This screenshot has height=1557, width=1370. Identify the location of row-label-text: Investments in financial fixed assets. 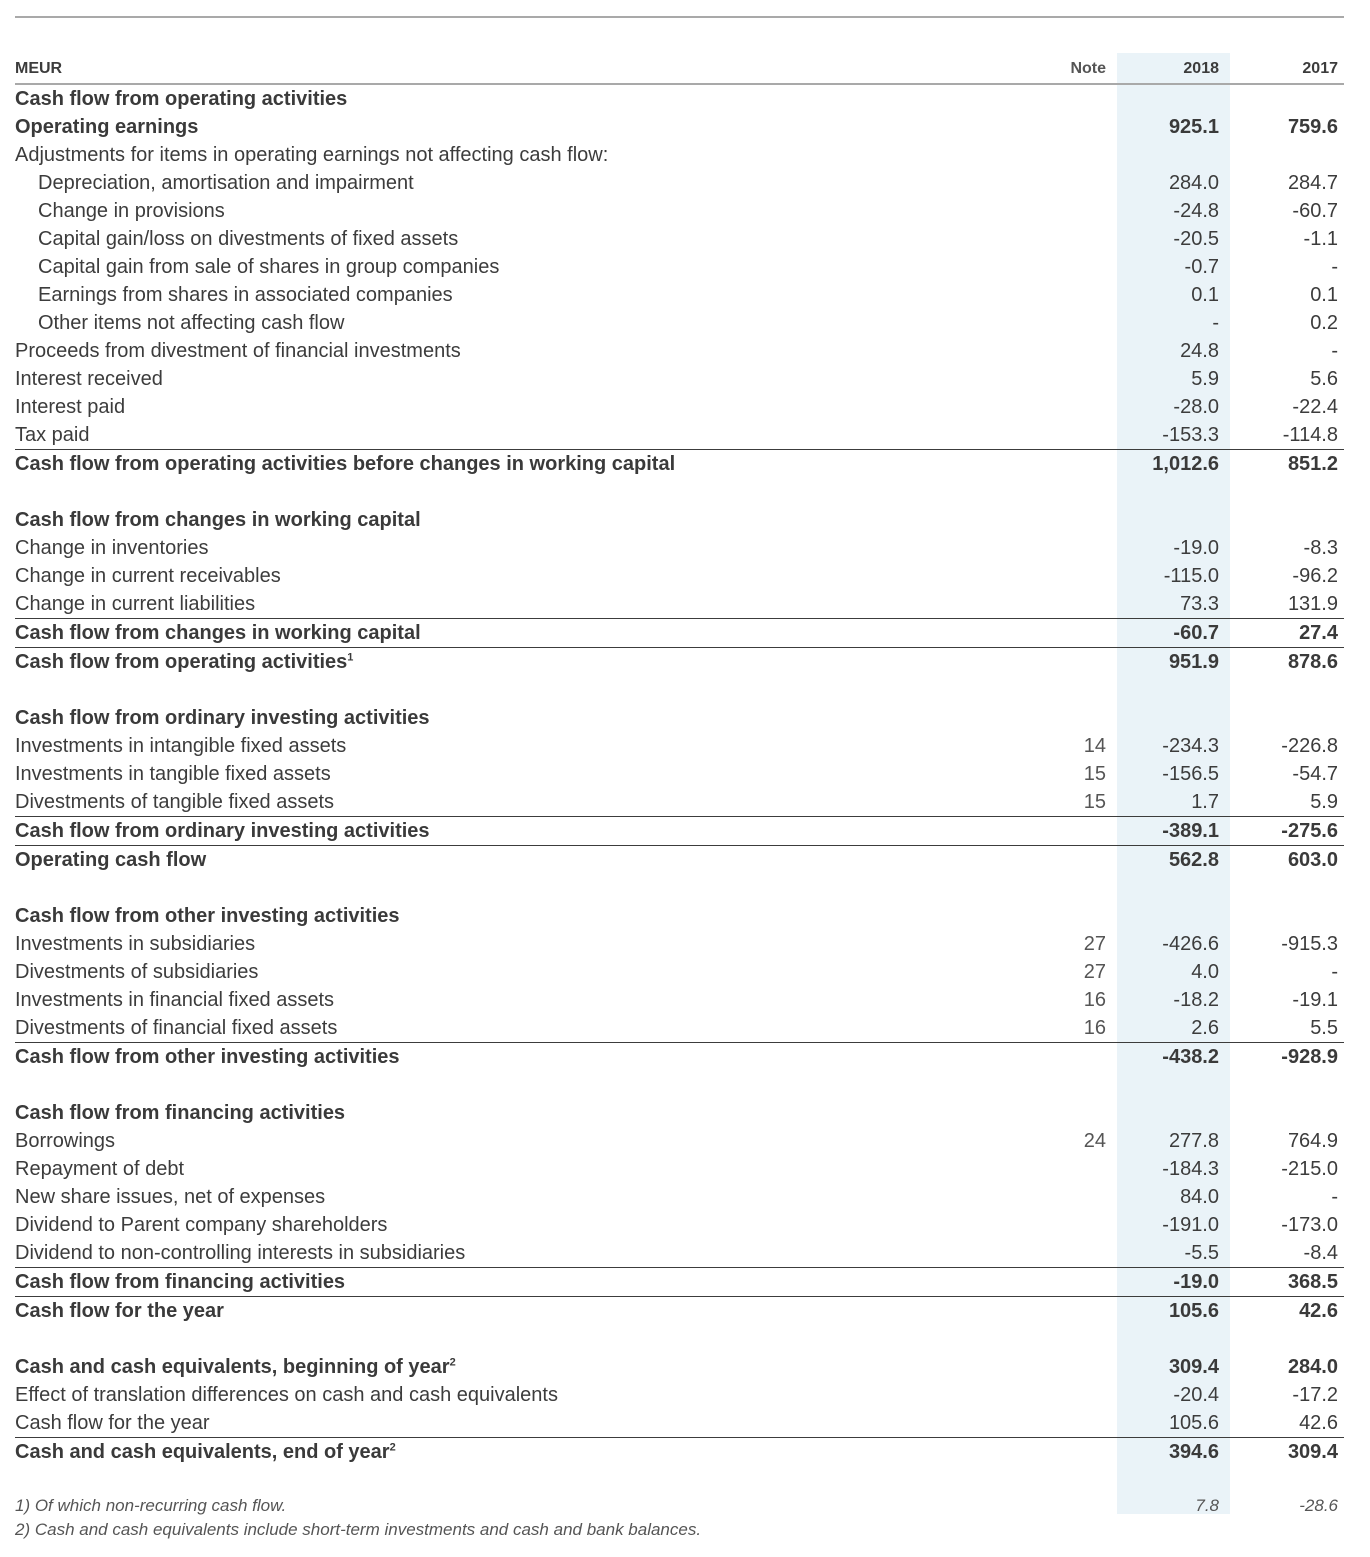
(175, 1000).